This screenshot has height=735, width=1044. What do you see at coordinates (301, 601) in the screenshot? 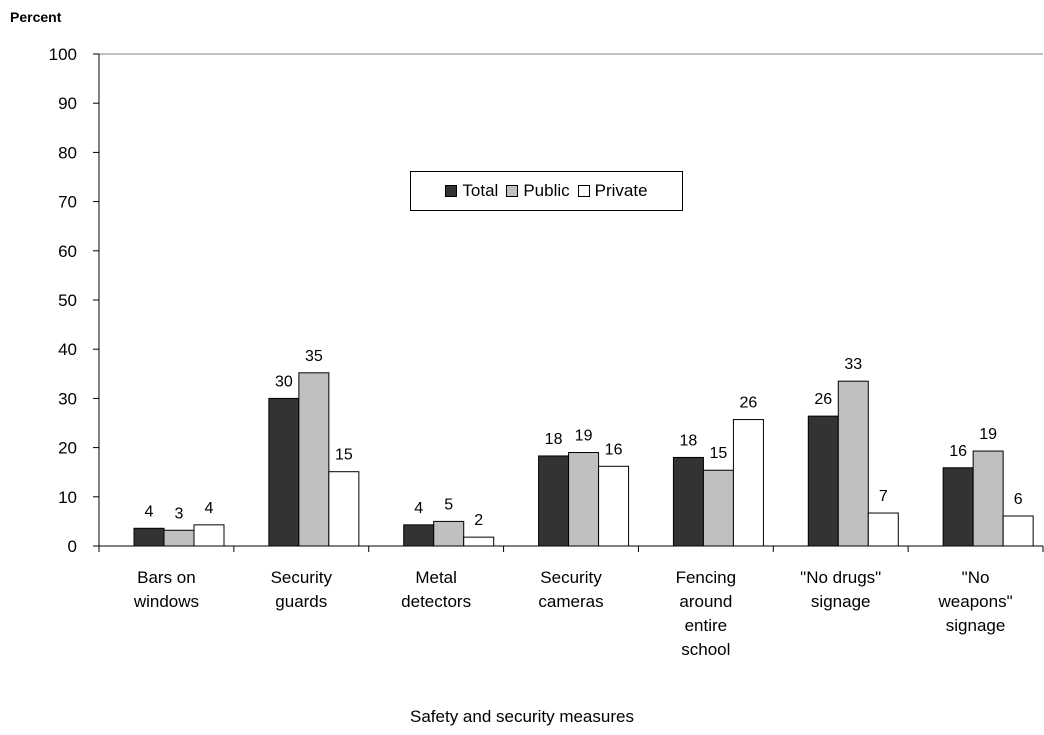
I see `category-label-line: guards` at bounding box center [301, 601].